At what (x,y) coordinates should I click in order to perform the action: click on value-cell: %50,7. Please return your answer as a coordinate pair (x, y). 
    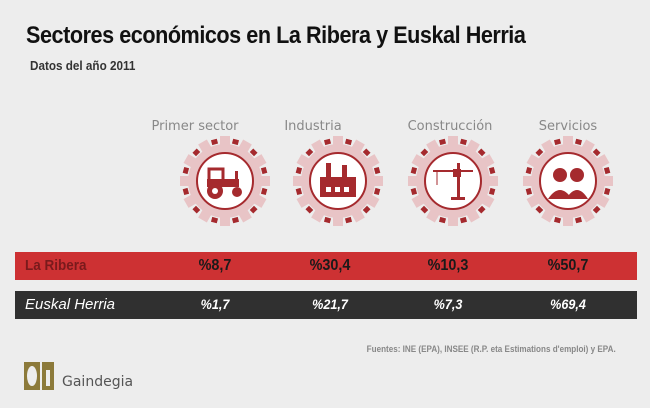
    Looking at the image, I should click on (568, 265).